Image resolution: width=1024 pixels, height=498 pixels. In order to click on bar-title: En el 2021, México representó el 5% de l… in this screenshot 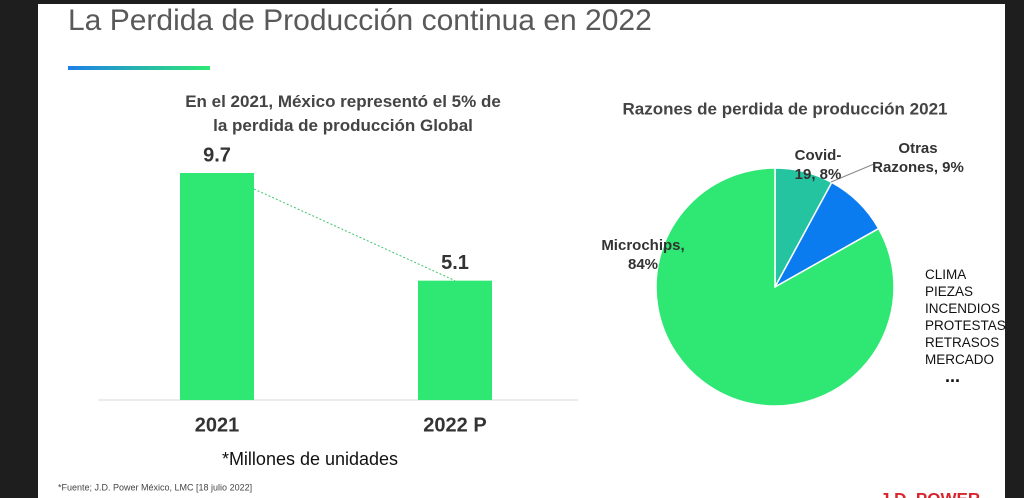, I will do `click(343, 113)`.